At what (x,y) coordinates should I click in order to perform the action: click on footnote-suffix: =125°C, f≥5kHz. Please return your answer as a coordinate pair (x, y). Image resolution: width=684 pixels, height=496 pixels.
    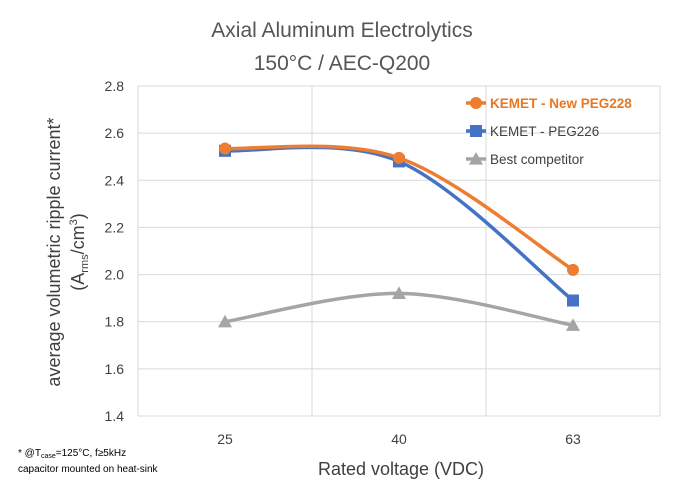
    Looking at the image, I should click on (91, 453).